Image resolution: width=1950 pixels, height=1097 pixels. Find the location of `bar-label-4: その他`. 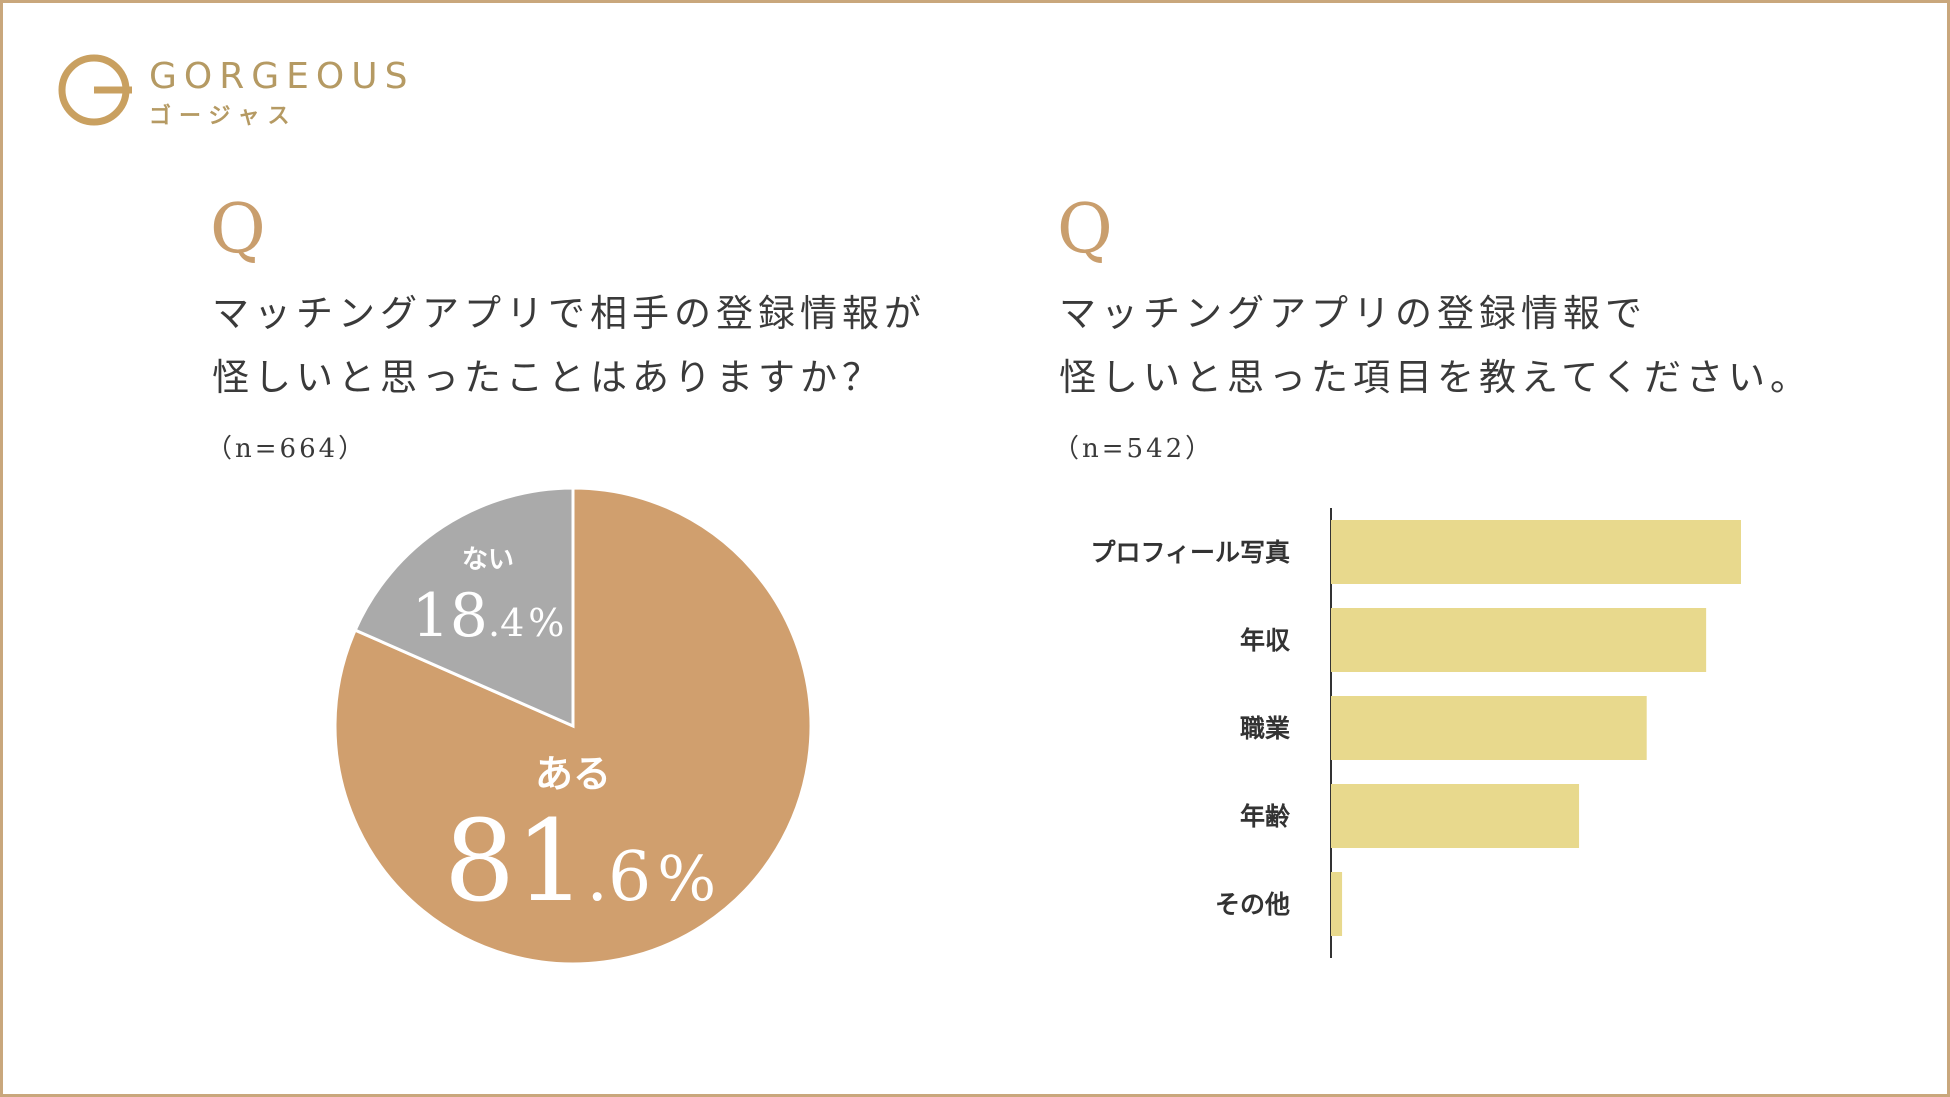

bar-label-4: その他 is located at coordinates (1252, 904).